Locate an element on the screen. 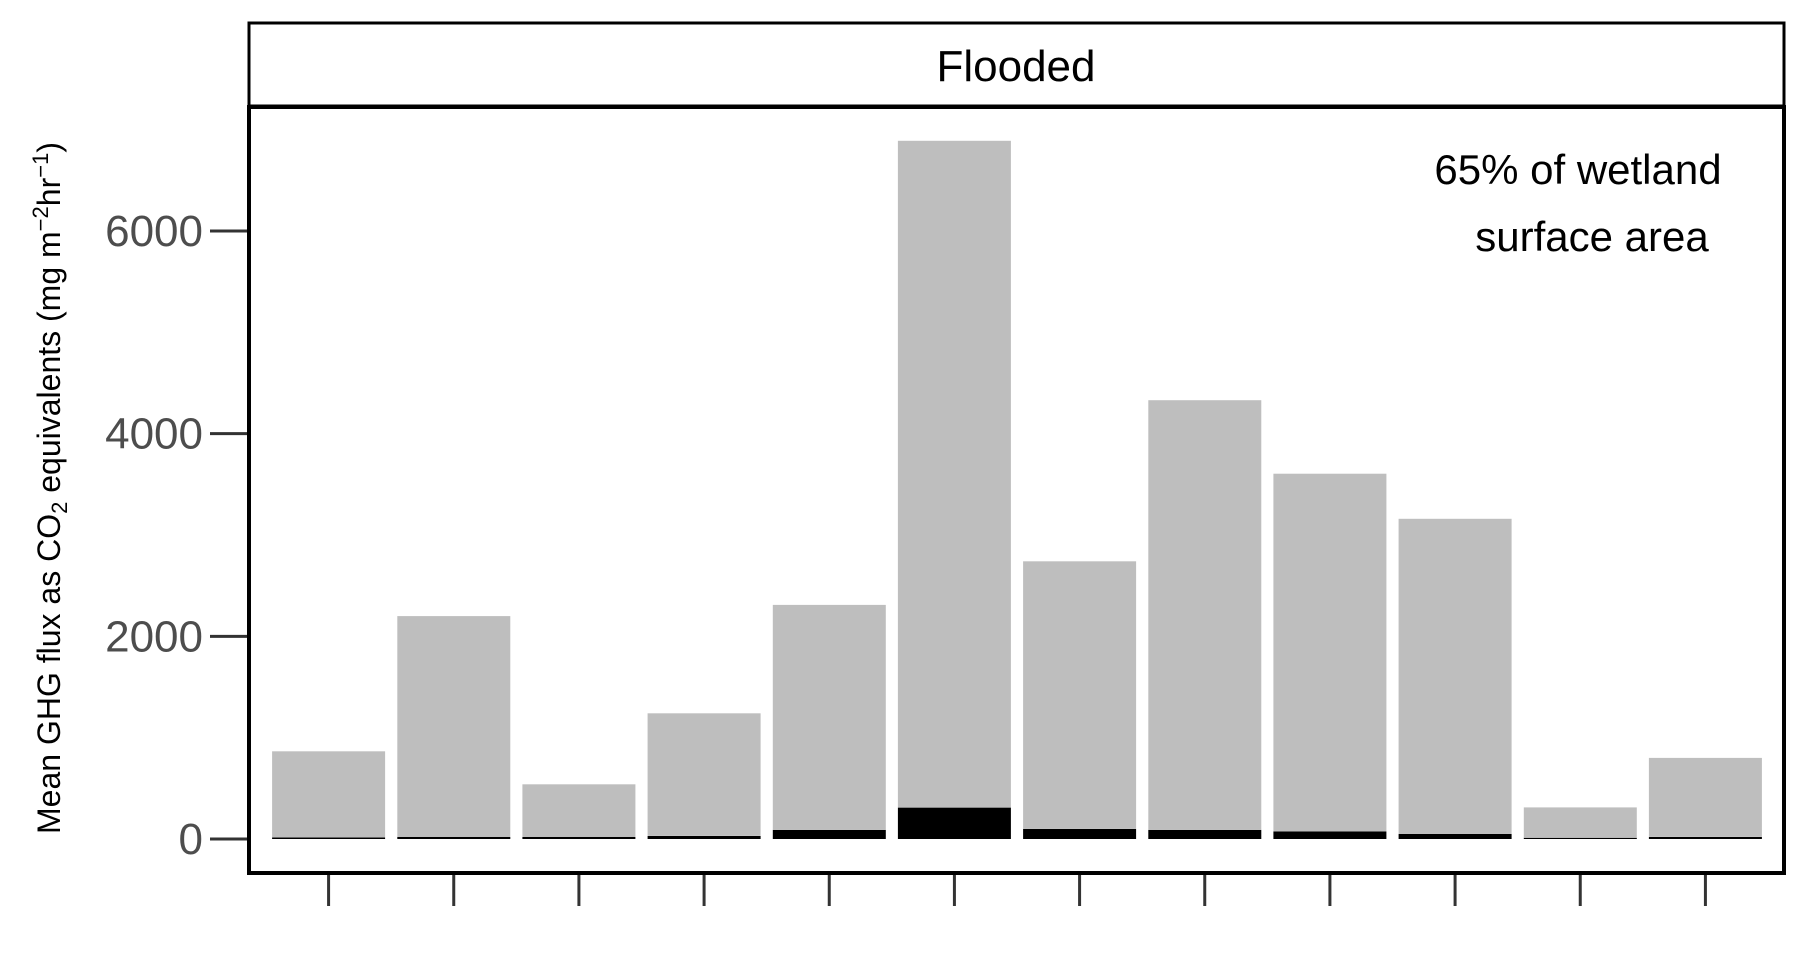 This screenshot has width=1800, height=980. panel-strip is located at coordinates (1016, 64).